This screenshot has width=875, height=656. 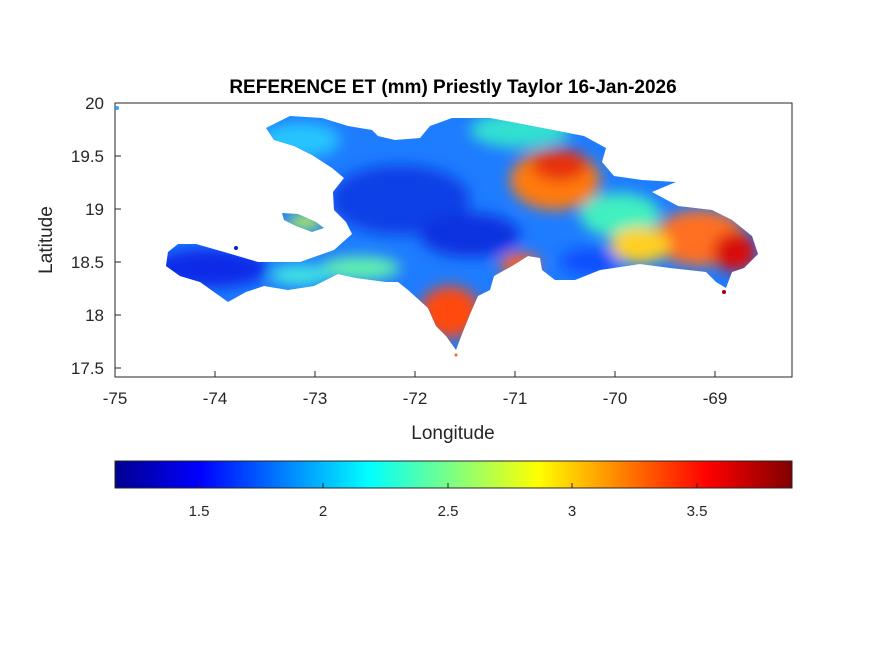 What do you see at coordinates (94, 103) in the screenshot?
I see `y-tick-label: 20` at bounding box center [94, 103].